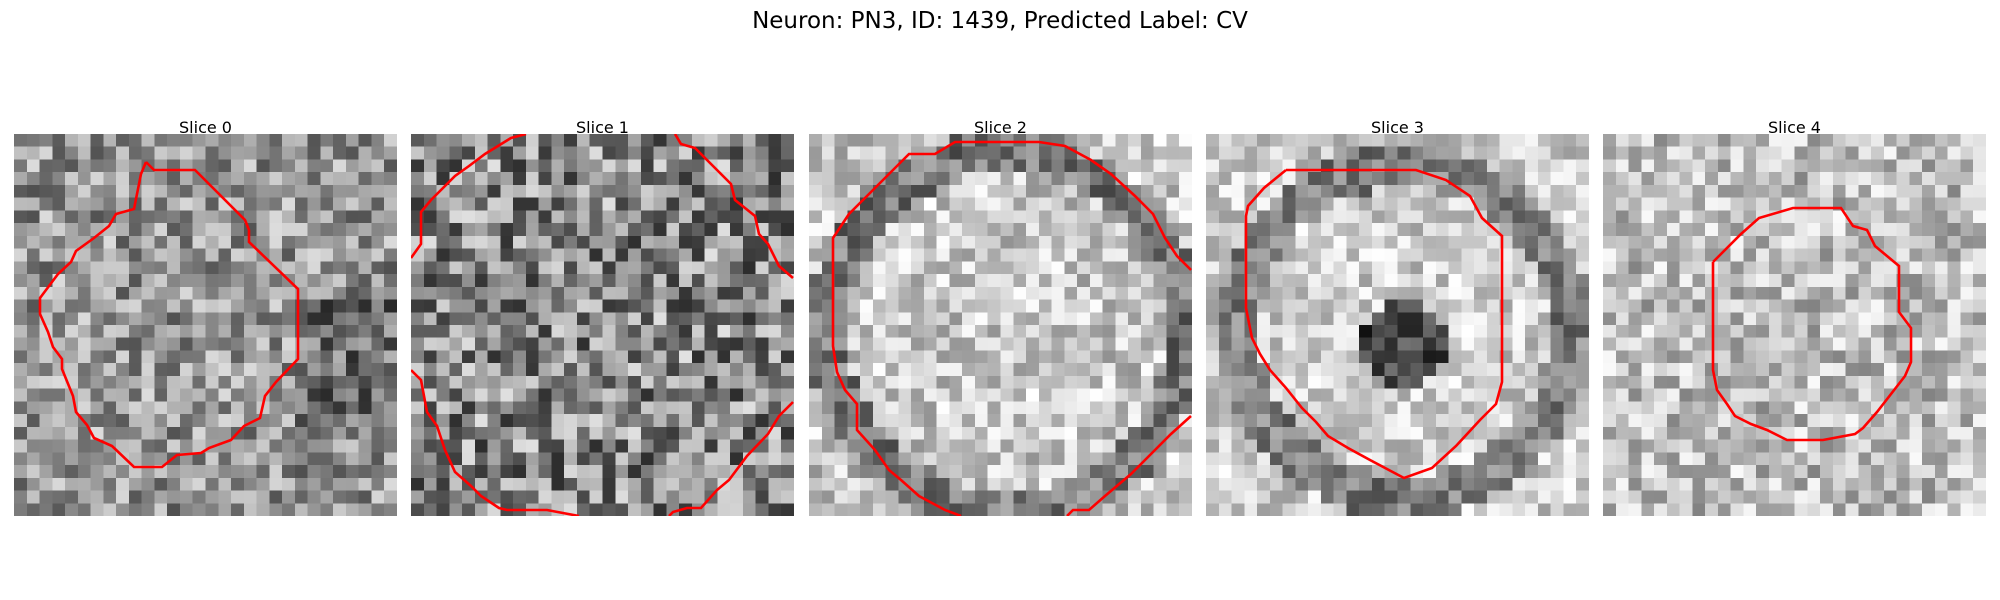 The width and height of the screenshot is (2000, 600). I want to click on slice-title: Slice 0, so click(205, 127).